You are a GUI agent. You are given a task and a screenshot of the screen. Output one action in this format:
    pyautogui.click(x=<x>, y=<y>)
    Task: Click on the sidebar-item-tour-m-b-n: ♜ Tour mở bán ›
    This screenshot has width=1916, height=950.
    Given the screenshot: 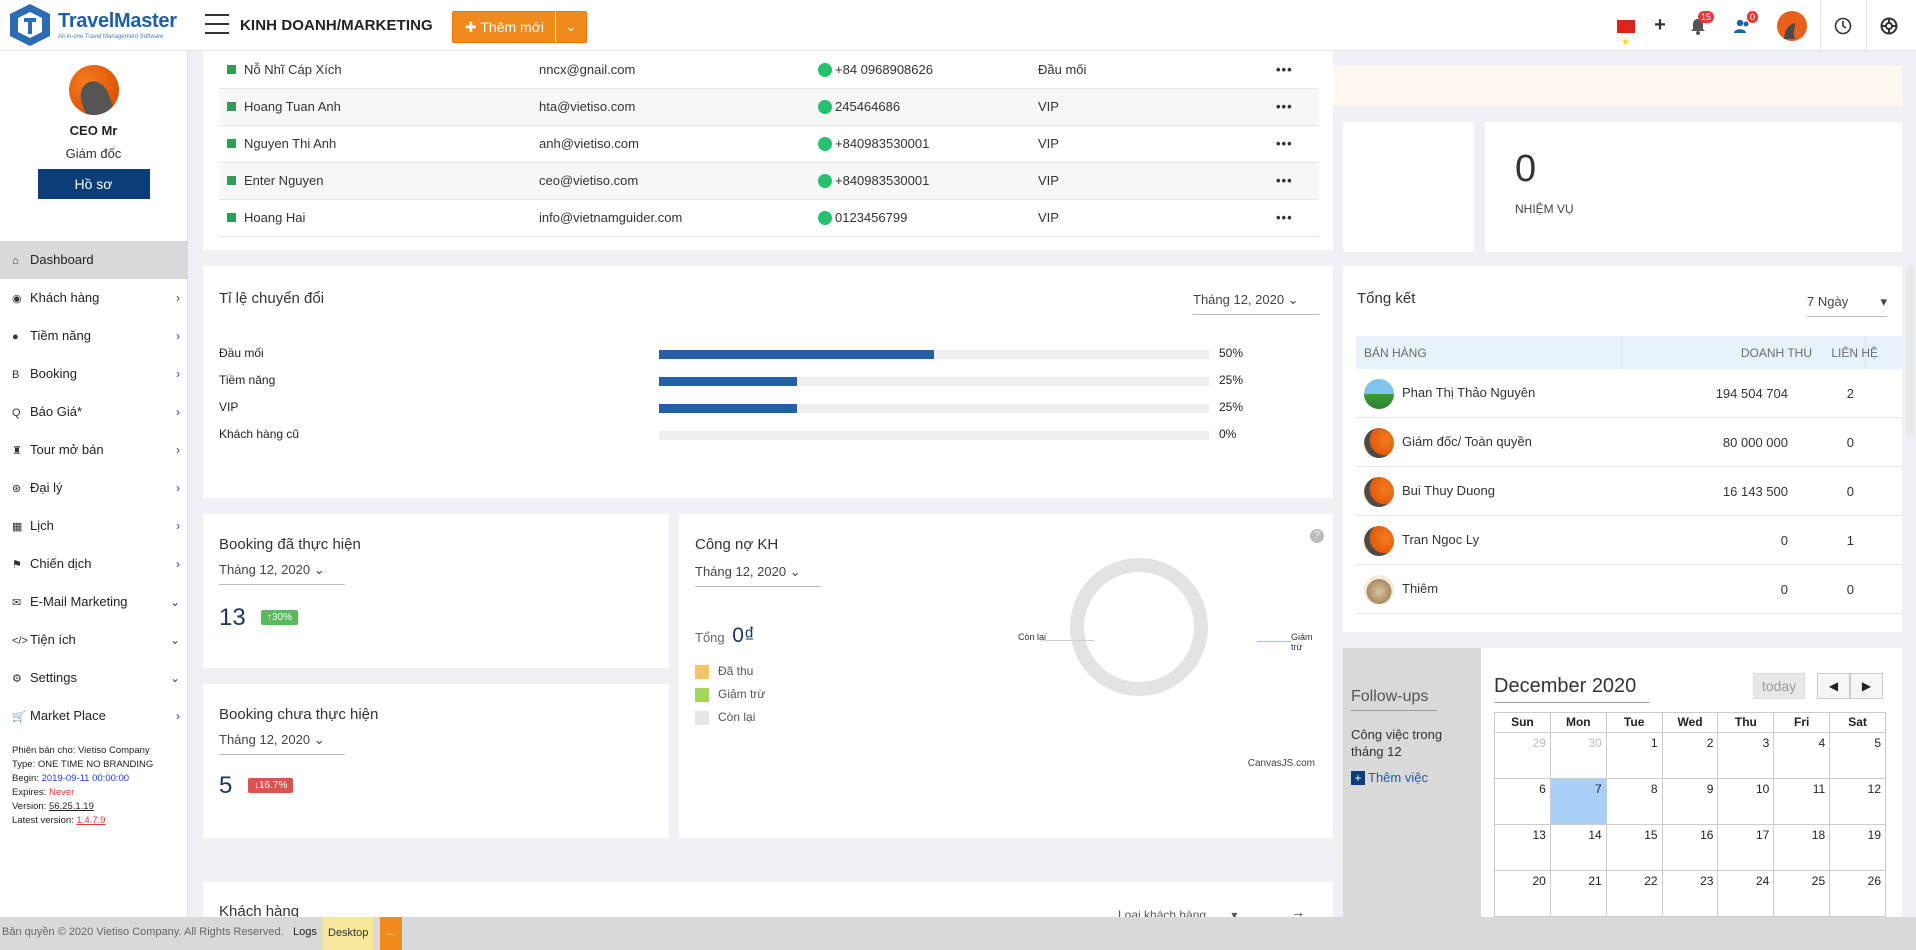 What is the action you would take?
    pyautogui.click(x=94, y=450)
    